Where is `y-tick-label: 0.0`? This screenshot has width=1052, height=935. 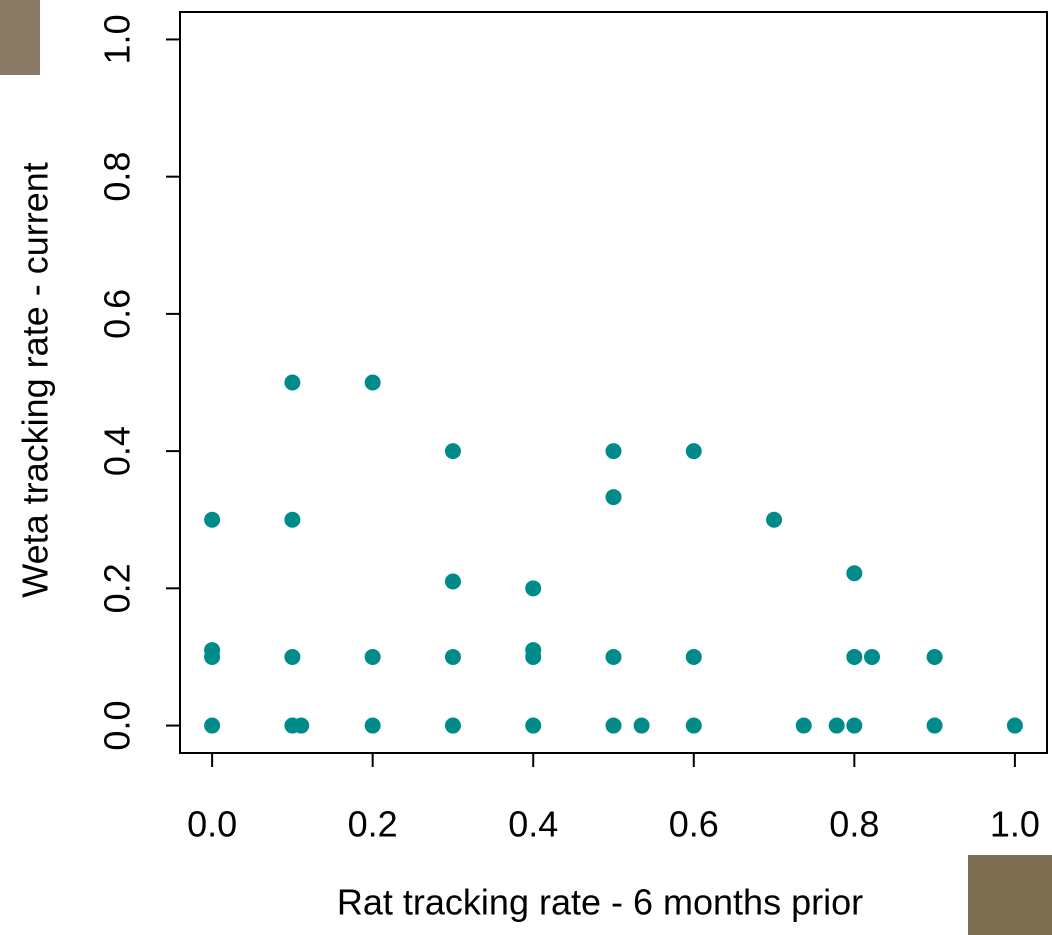 y-tick-label: 0.0 is located at coordinates (117, 726).